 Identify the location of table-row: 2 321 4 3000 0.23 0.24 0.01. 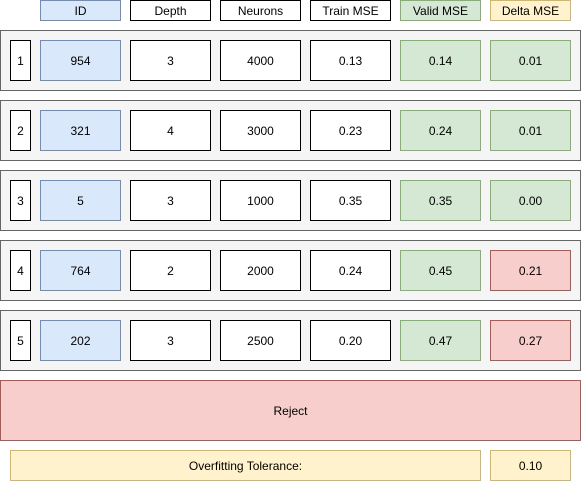
(290, 130).